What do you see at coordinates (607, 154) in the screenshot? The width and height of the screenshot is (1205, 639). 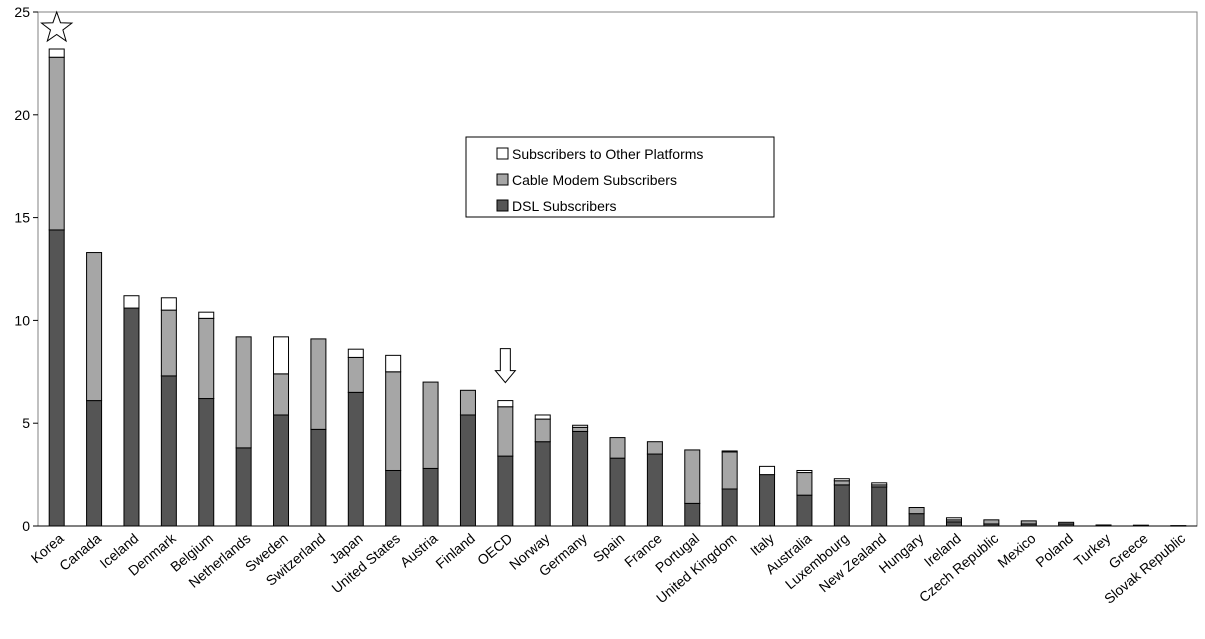 I see `legend-label-other: Subscribers to Other Platforms` at bounding box center [607, 154].